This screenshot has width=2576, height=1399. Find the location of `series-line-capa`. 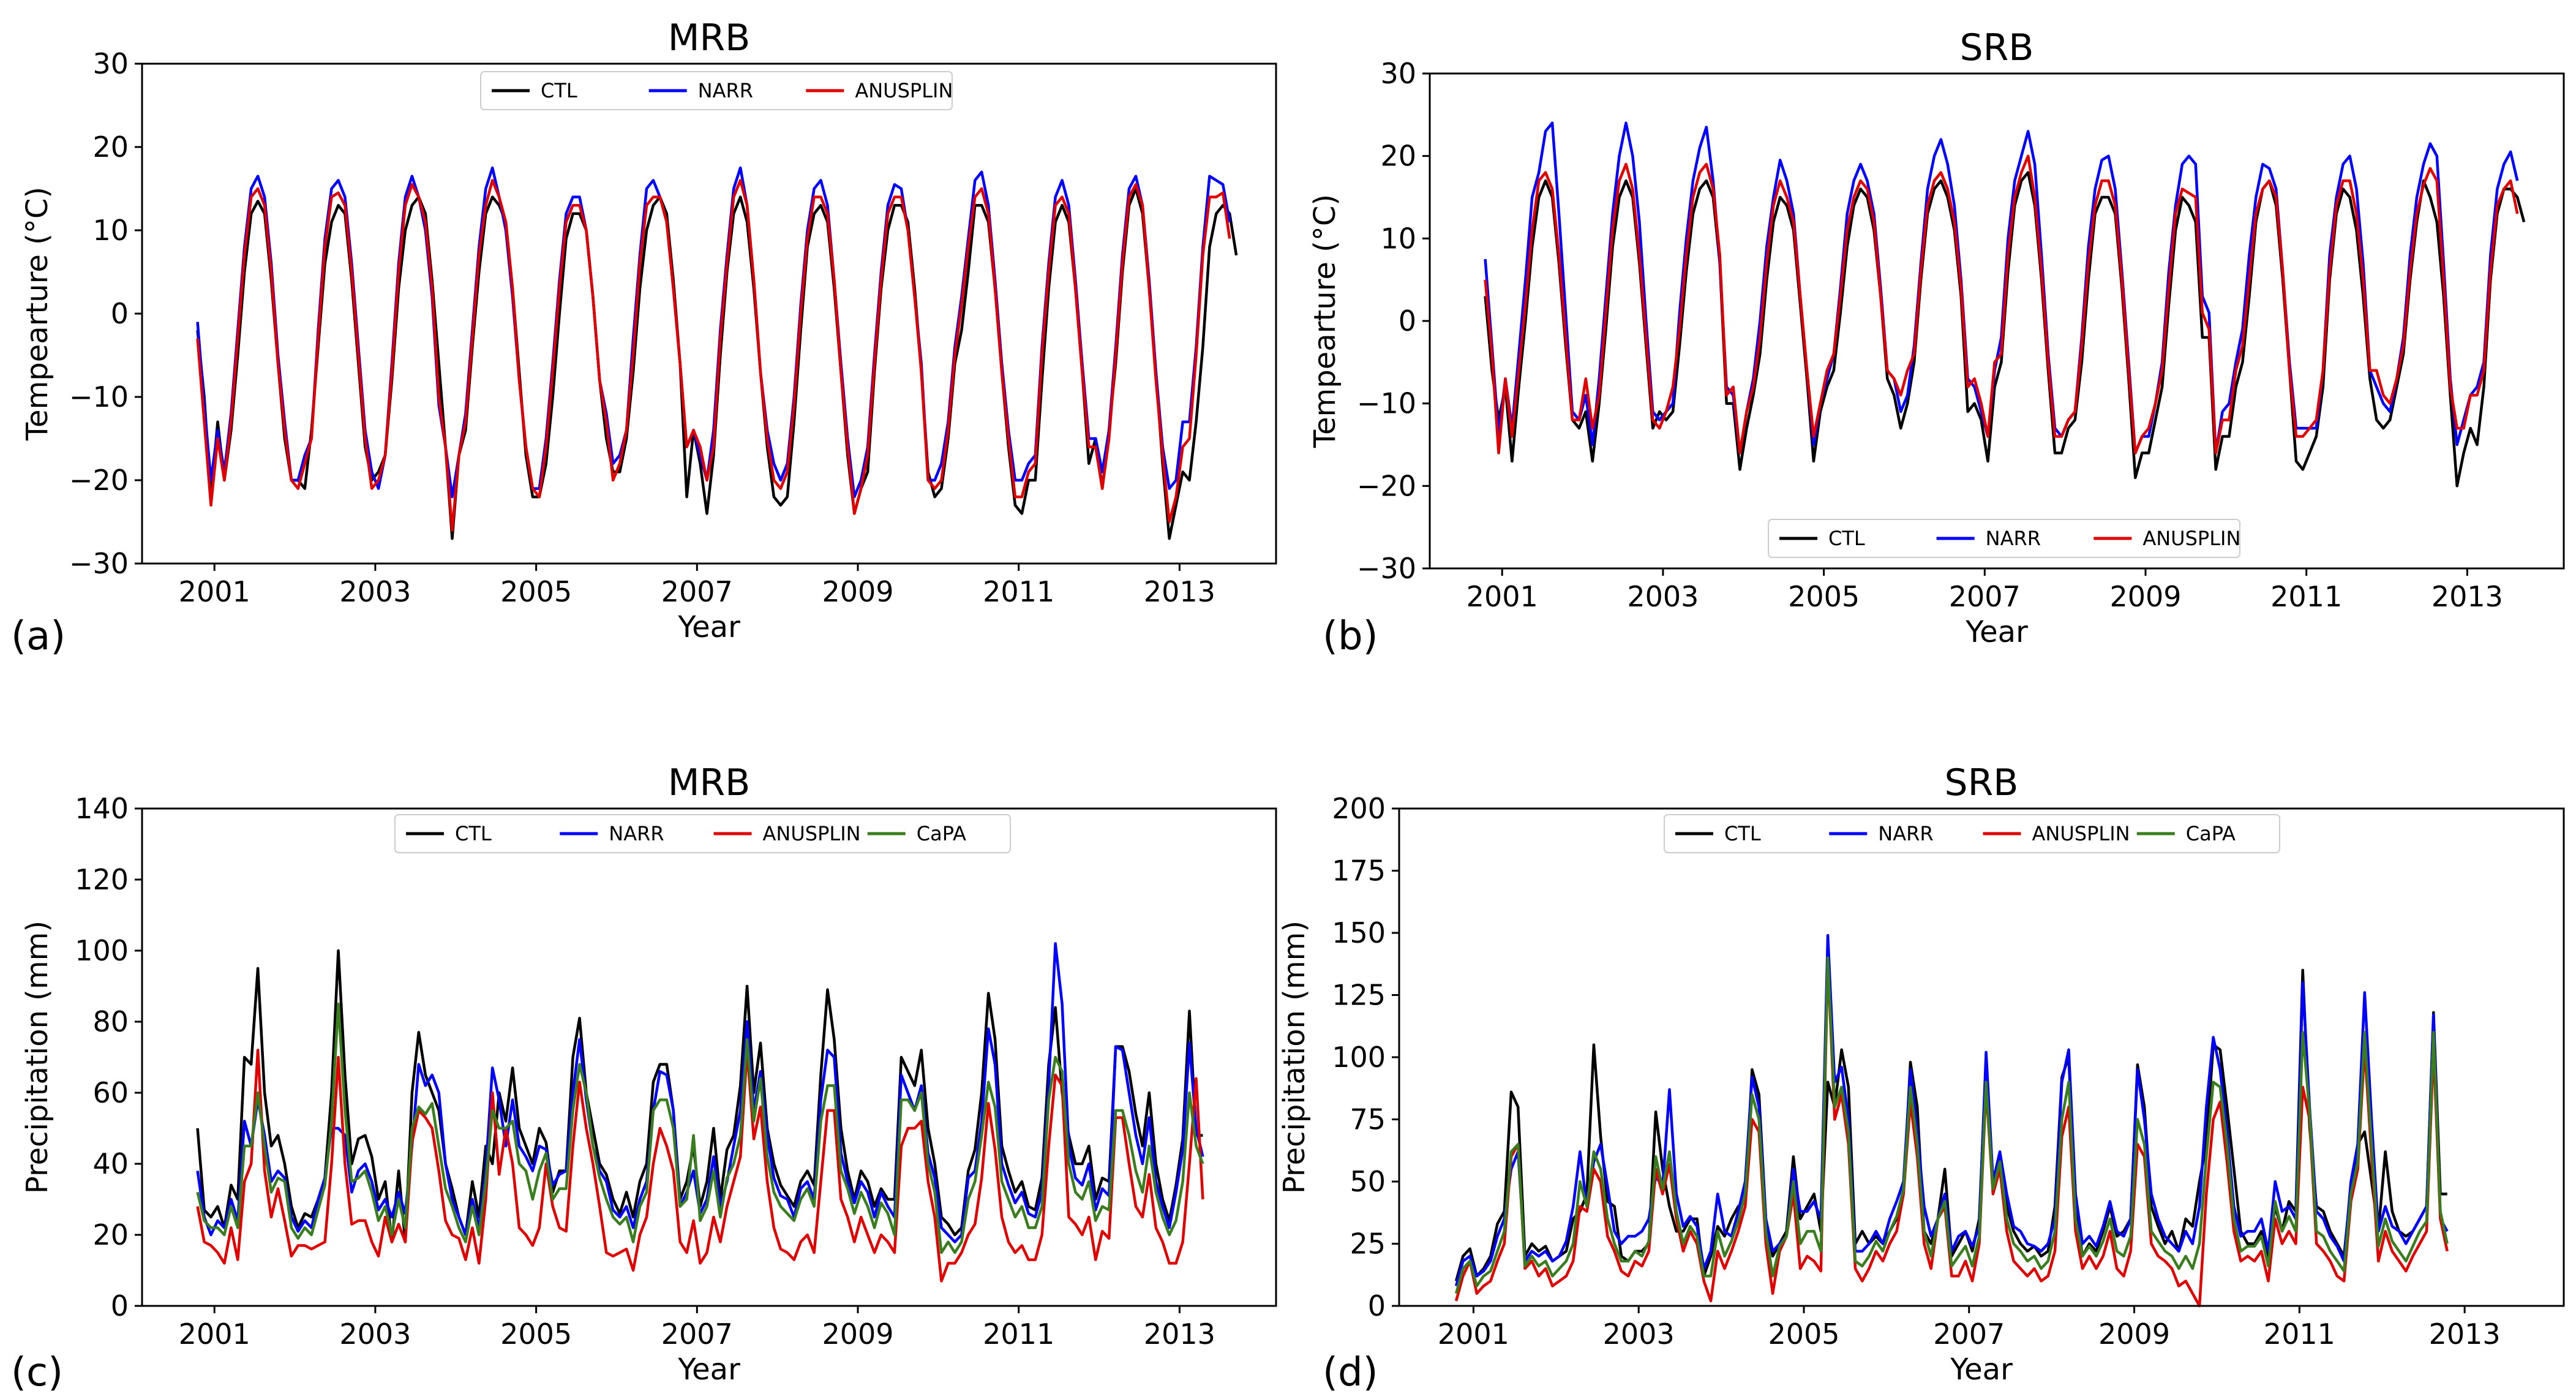

series-line-capa is located at coordinates (700, 1128).